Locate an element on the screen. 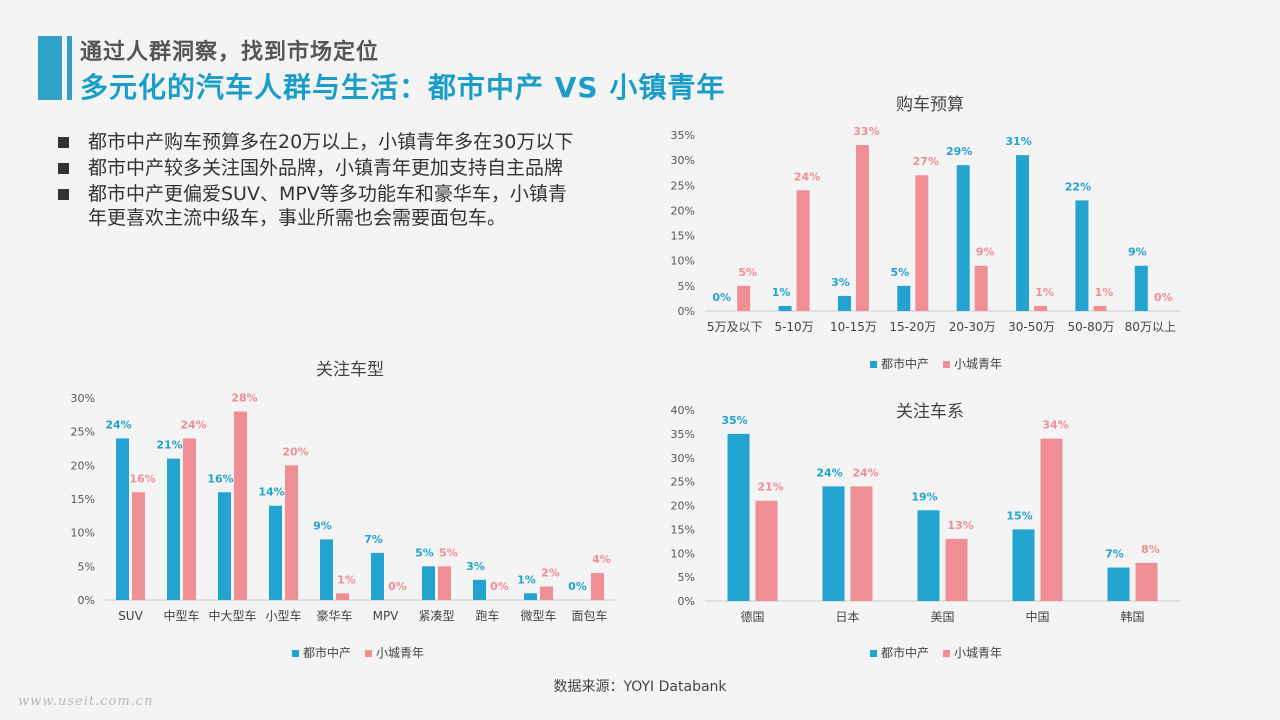  legend-item-series2: 小城青年 is located at coordinates (394, 652).